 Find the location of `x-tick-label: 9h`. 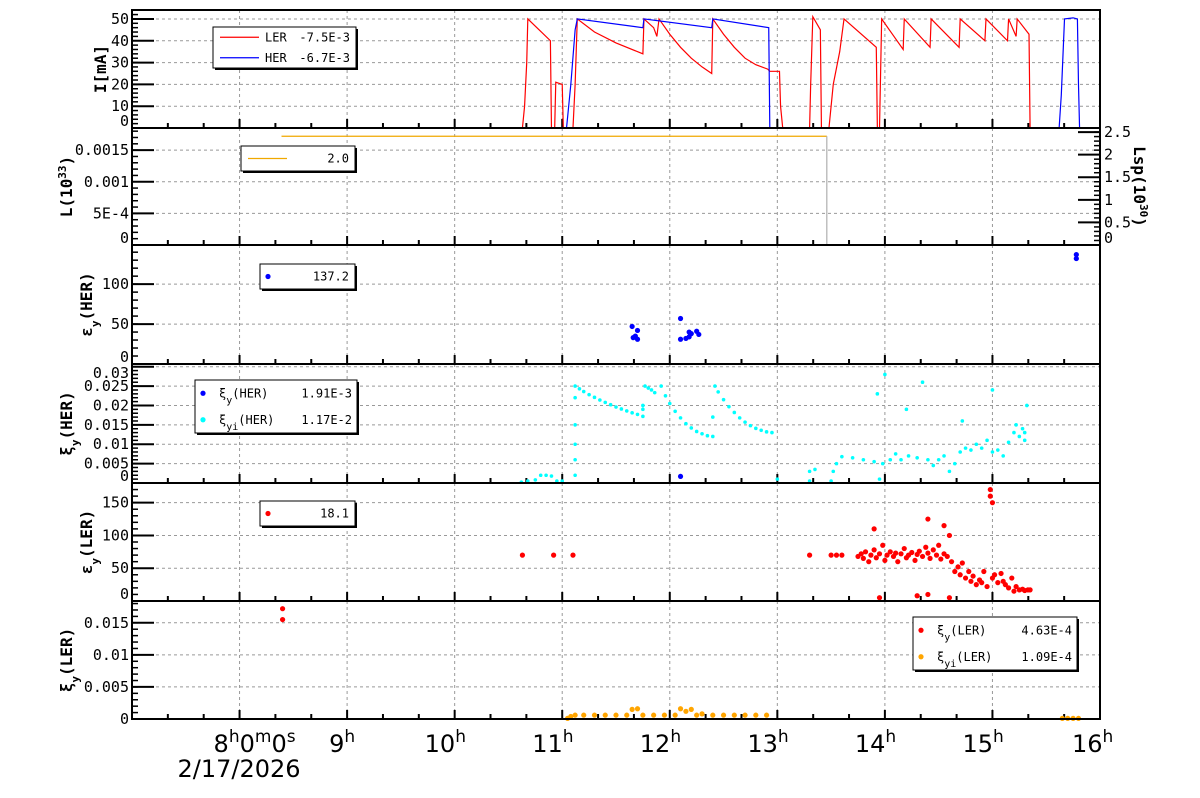

x-tick-label: 9h is located at coordinates (342, 742).